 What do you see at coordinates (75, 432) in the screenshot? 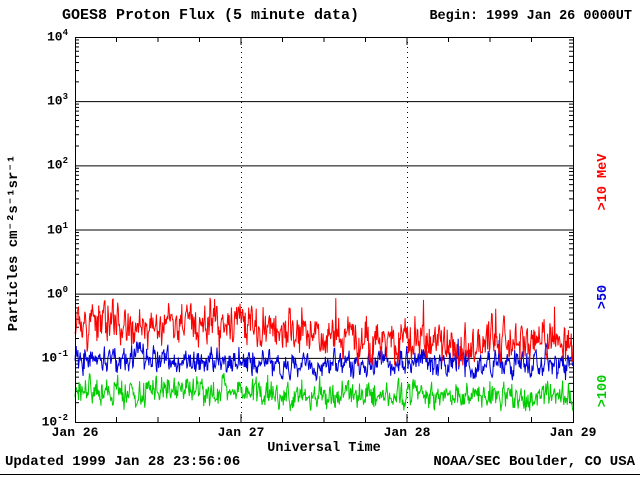
I see `x-tick-label-0: Jan 26` at bounding box center [75, 432].